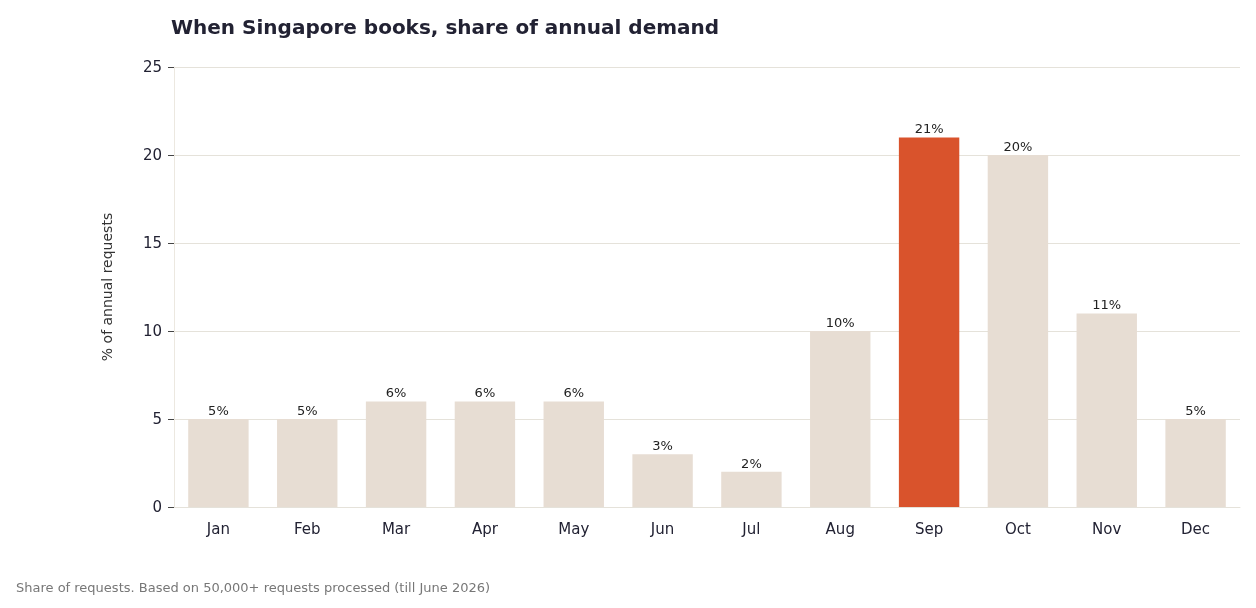 The height and width of the screenshot is (608, 1256). I want to click on y-tick-label: 0, so click(157, 507).